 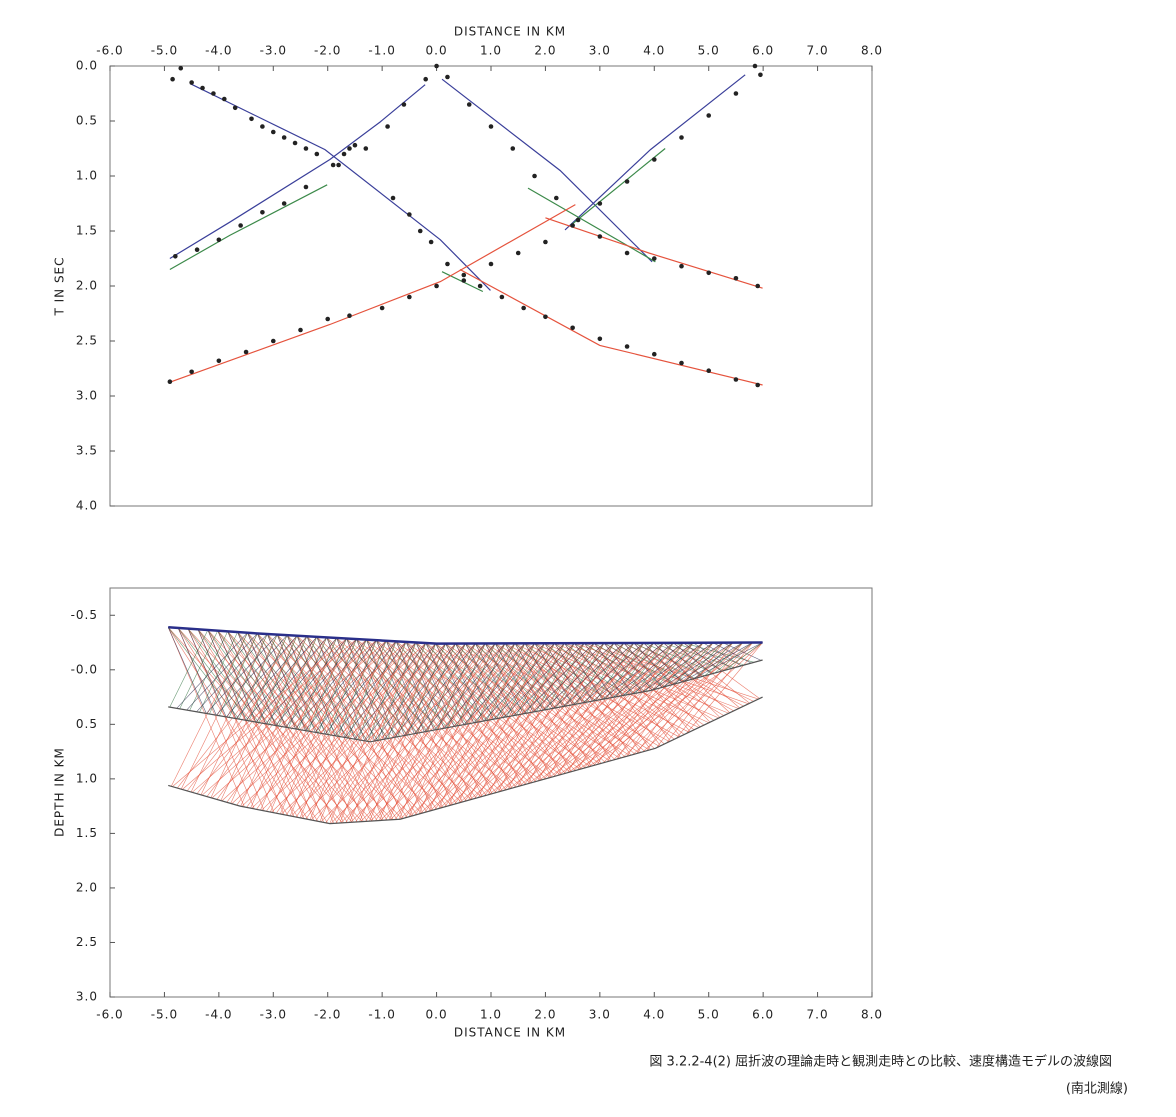 What do you see at coordinates (87, 121) in the screenshot?
I see `y-tick-label: 0.5` at bounding box center [87, 121].